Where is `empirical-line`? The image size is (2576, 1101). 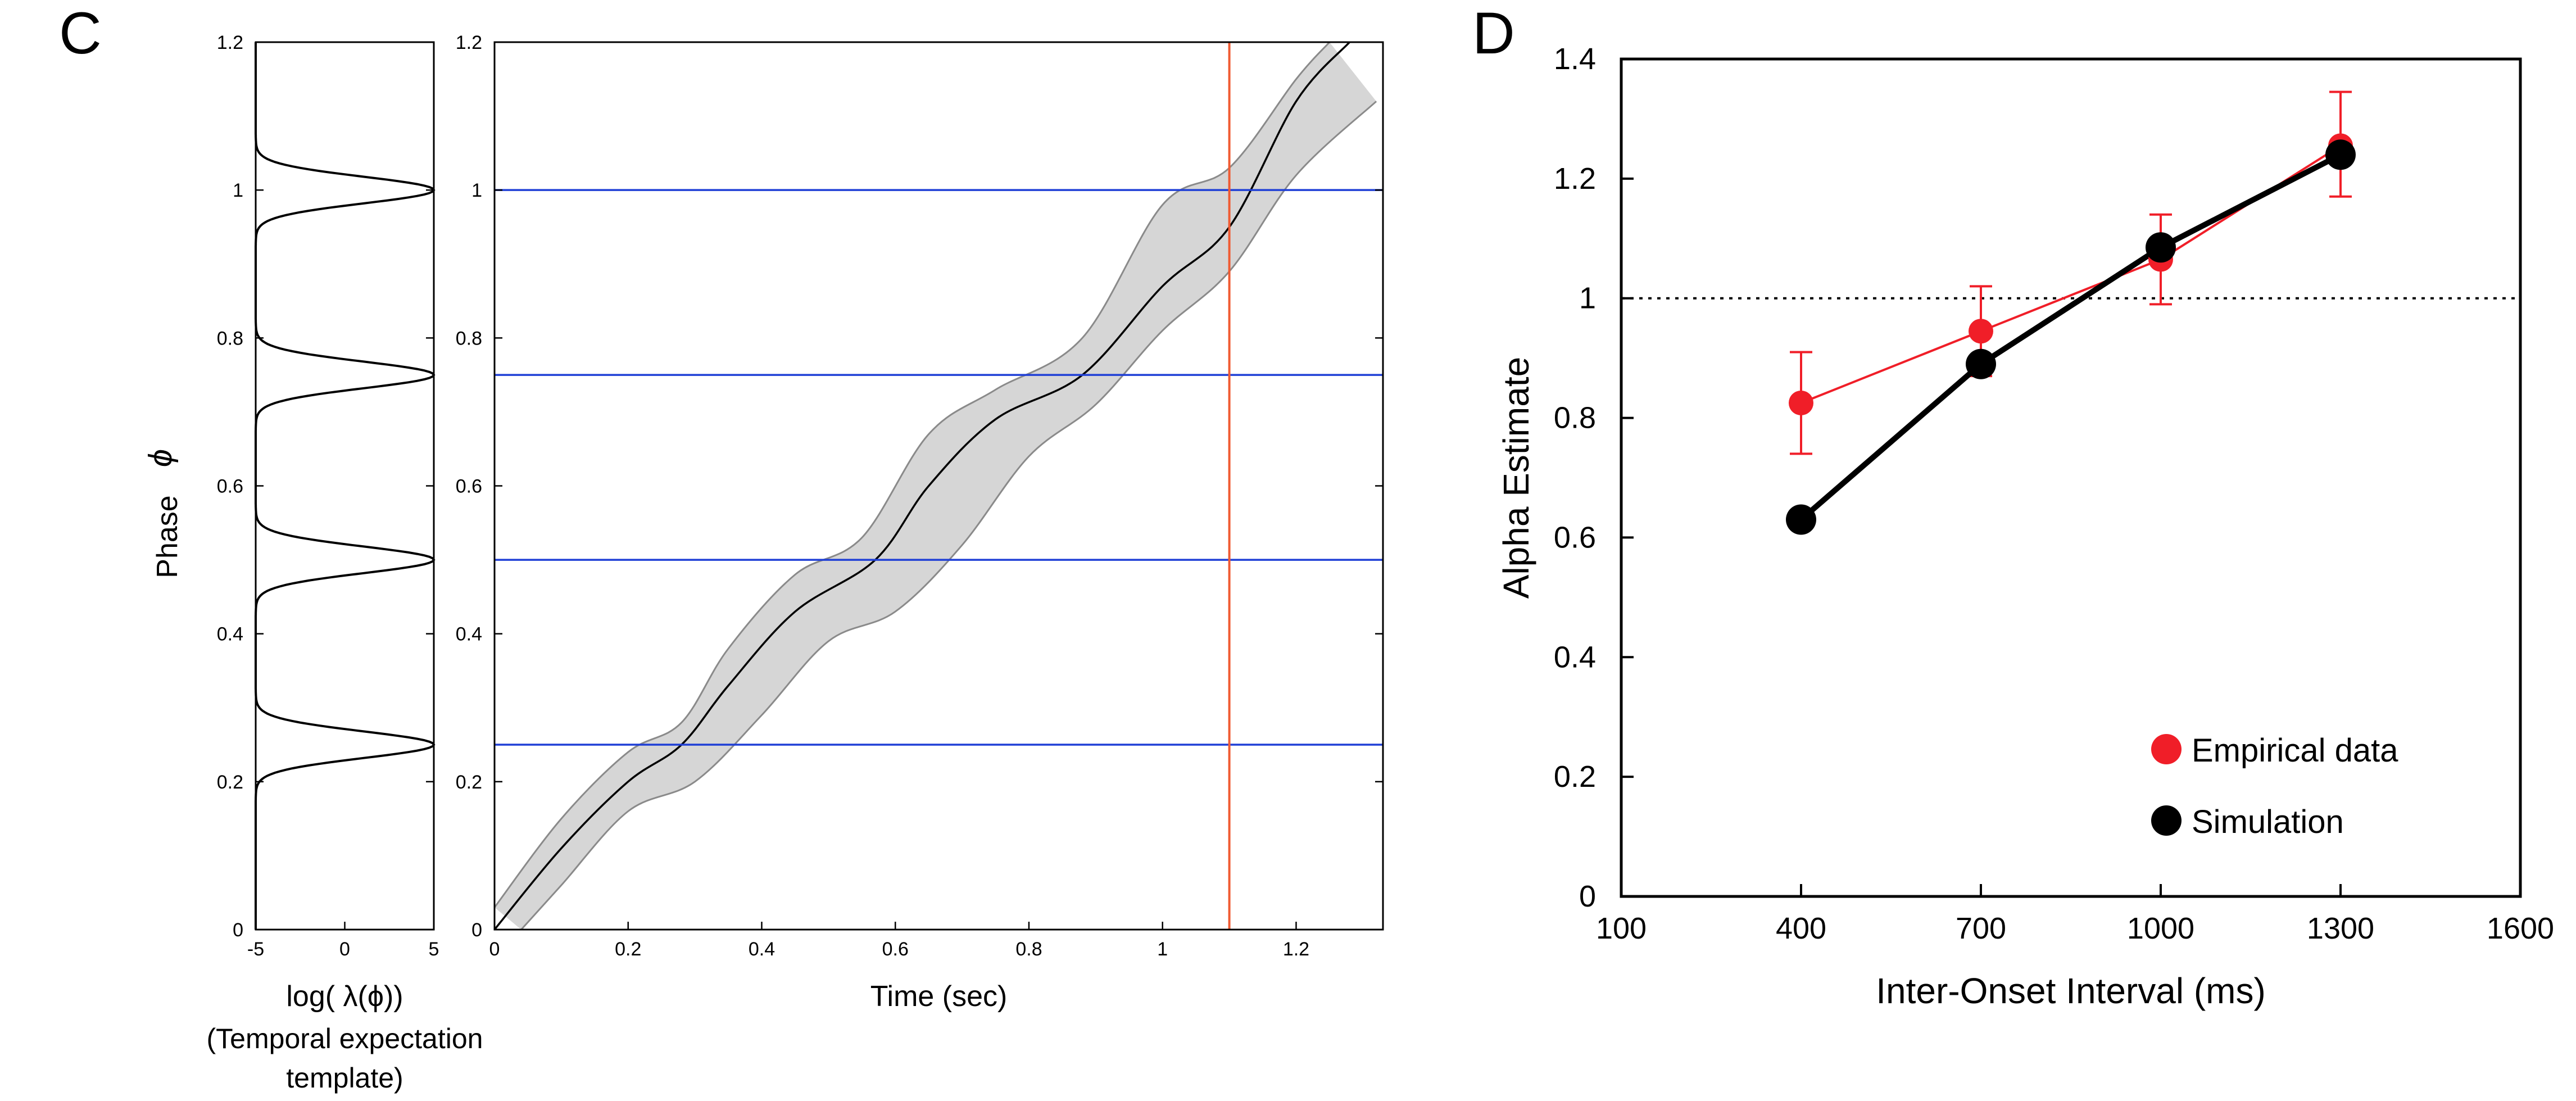
empirical-line is located at coordinates (2071, 274).